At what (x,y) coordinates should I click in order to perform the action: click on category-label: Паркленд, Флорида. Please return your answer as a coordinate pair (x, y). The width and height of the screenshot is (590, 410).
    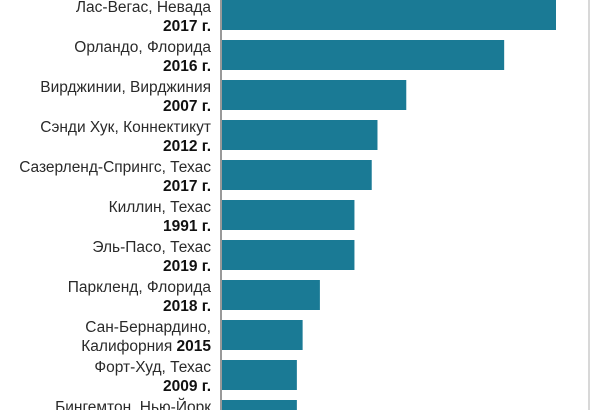
    Looking at the image, I should click on (140, 287).